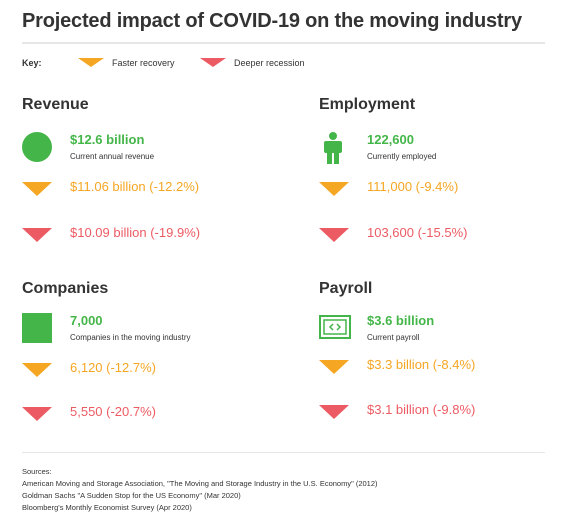 The width and height of the screenshot is (581, 521). I want to click on sources-label: Sources:, so click(37, 471).